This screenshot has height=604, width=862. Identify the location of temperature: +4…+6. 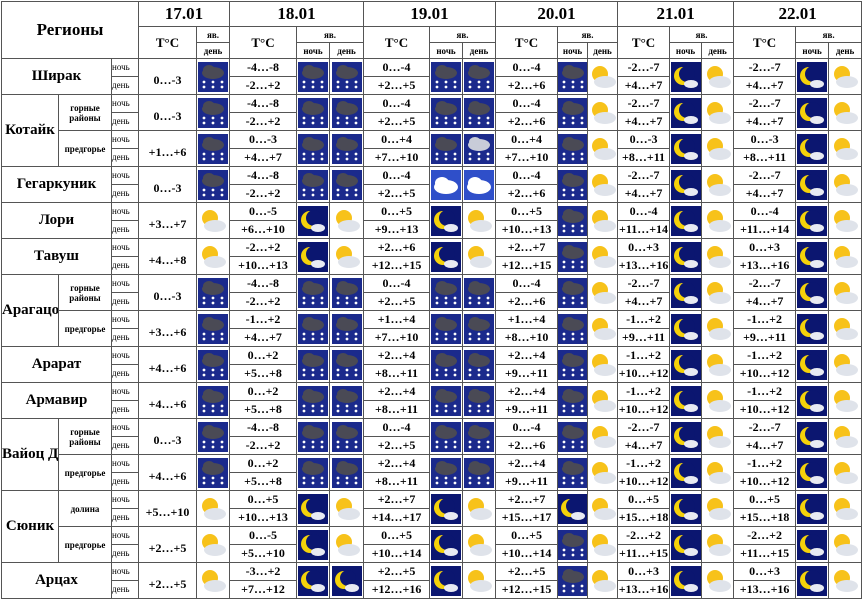
(168, 364).